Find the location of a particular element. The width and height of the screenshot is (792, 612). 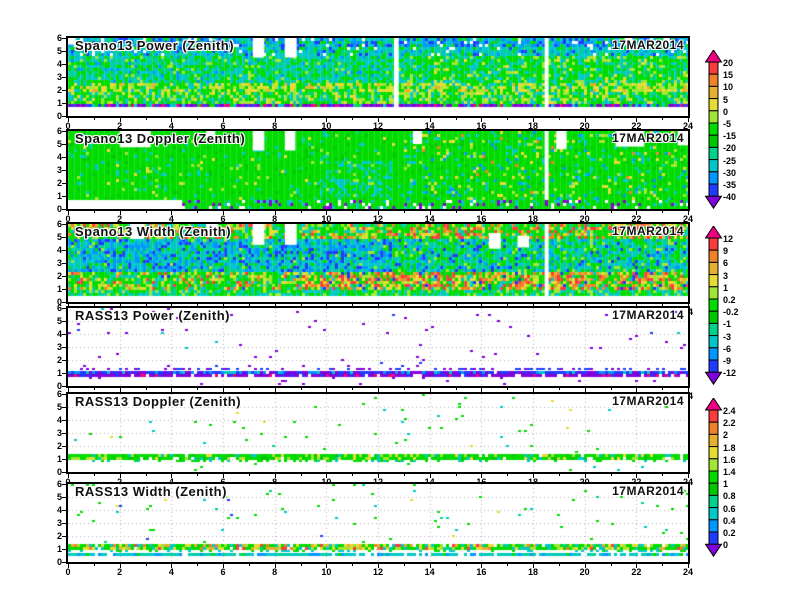

colorbar-label: 0.6 is located at coordinates (729, 508).